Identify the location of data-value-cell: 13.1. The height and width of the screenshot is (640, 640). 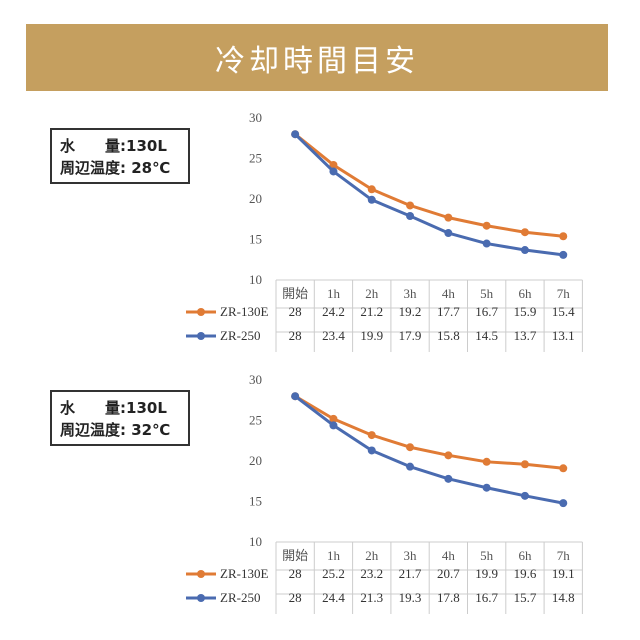
(563, 335).